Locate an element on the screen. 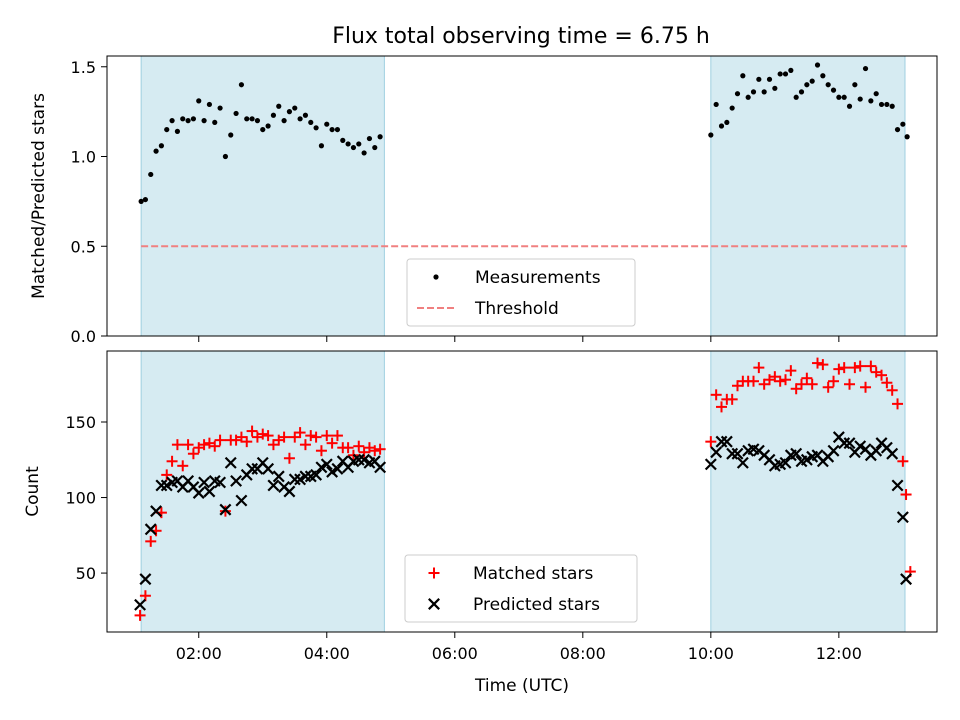  x-tick-label: 12:00 is located at coordinates (839, 653).